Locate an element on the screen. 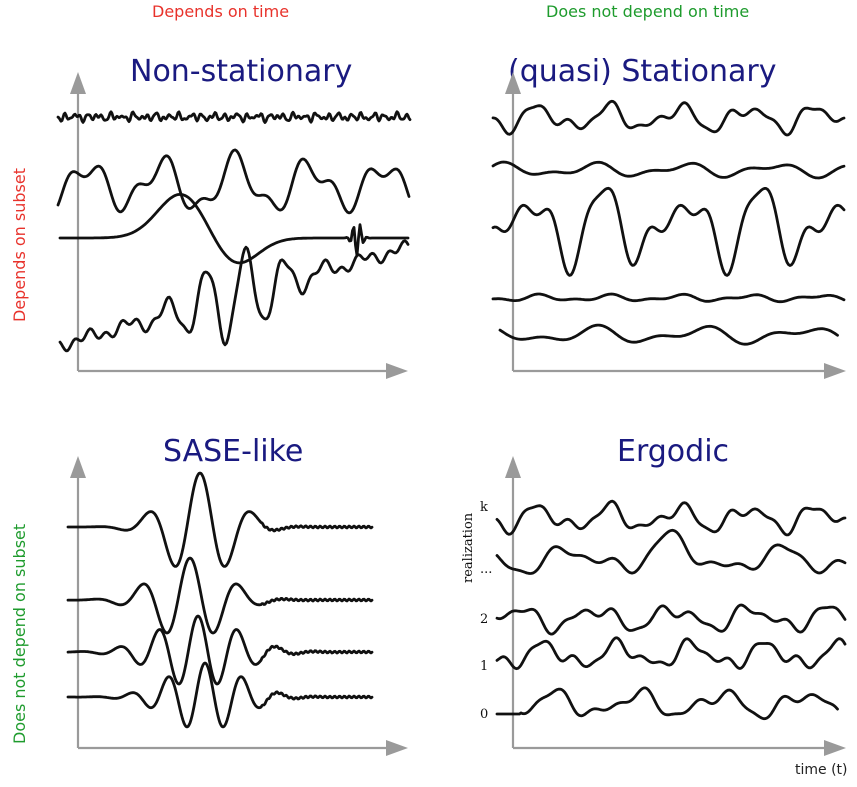 The image size is (857, 787). title-ergodic: Ergodic is located at coordinates (673, 451).